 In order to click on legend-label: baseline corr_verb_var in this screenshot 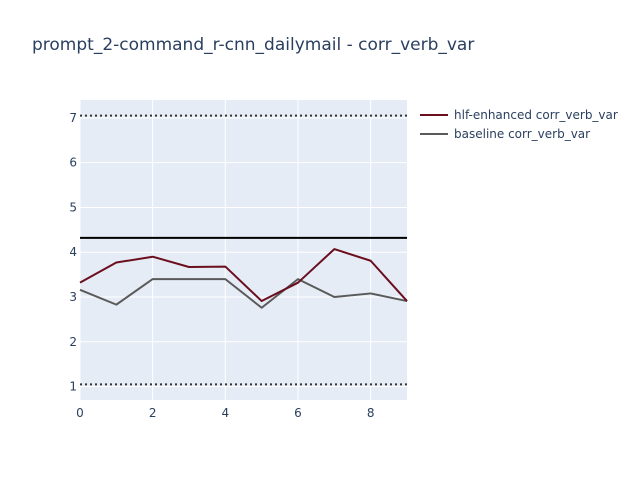, I will do `click(522, 134)`.